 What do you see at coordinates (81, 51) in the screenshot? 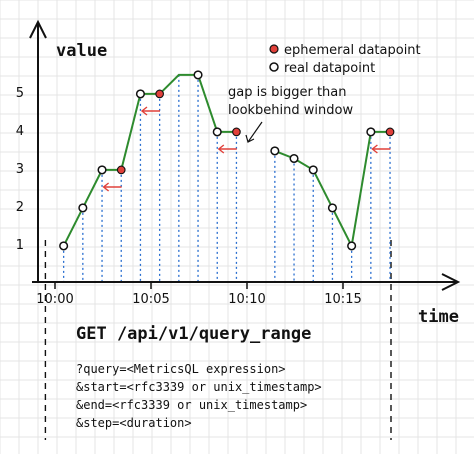
I see `y-axis-label: value` at bounding box center [81, 51].